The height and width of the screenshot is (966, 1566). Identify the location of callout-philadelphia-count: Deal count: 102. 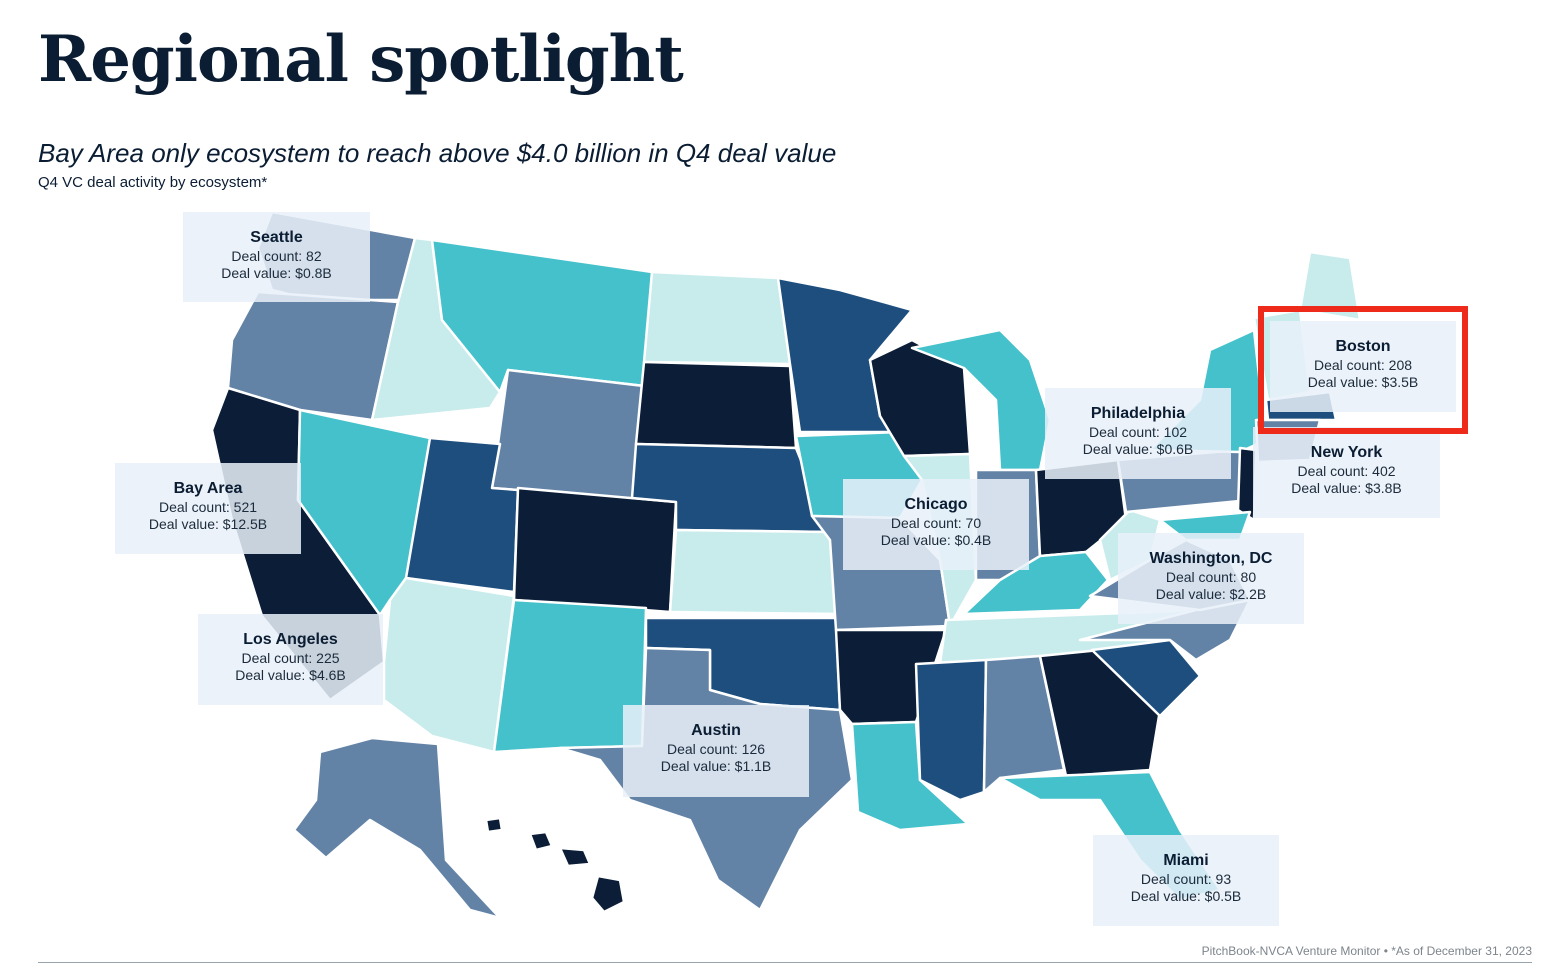
(1138, 432).